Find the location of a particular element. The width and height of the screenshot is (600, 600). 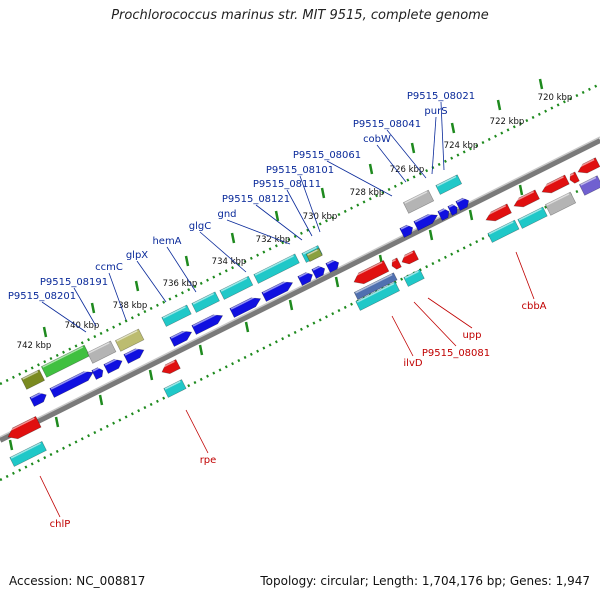

gene-label-forward: P9515_08191 is located at coordinates (74, 282).